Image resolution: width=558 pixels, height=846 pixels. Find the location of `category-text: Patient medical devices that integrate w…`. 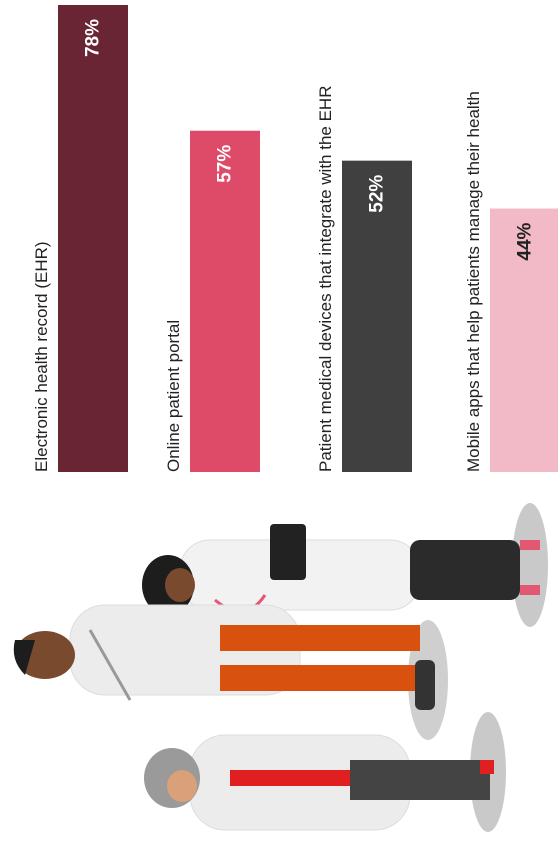

category-text: Patient medical devices that integrate w… is located at coordinates (325, 278).